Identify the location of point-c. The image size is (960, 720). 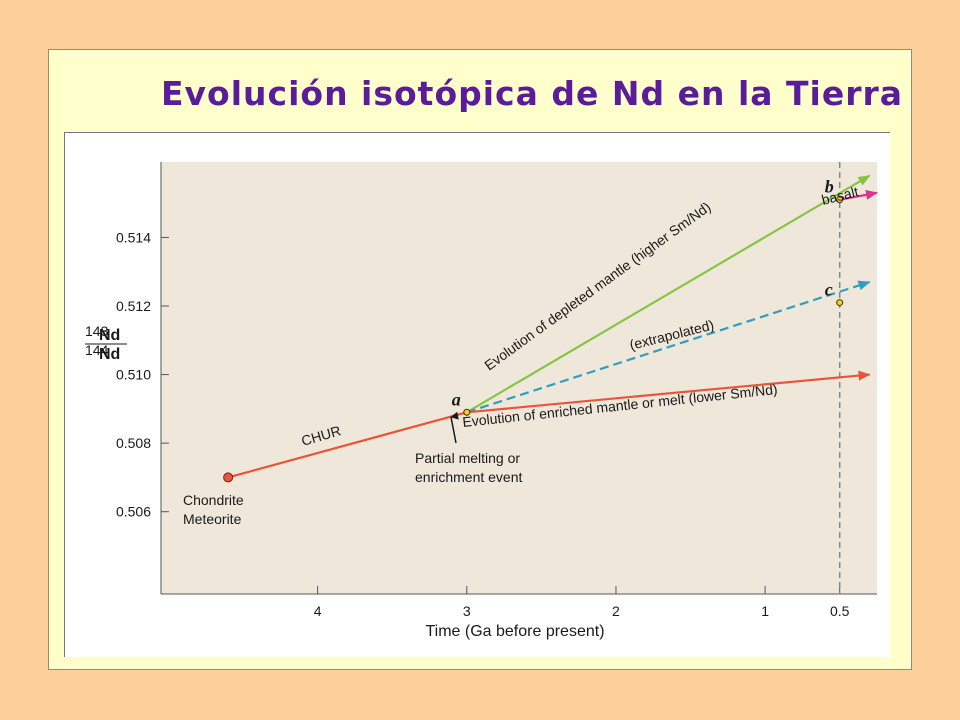
(840, 303).